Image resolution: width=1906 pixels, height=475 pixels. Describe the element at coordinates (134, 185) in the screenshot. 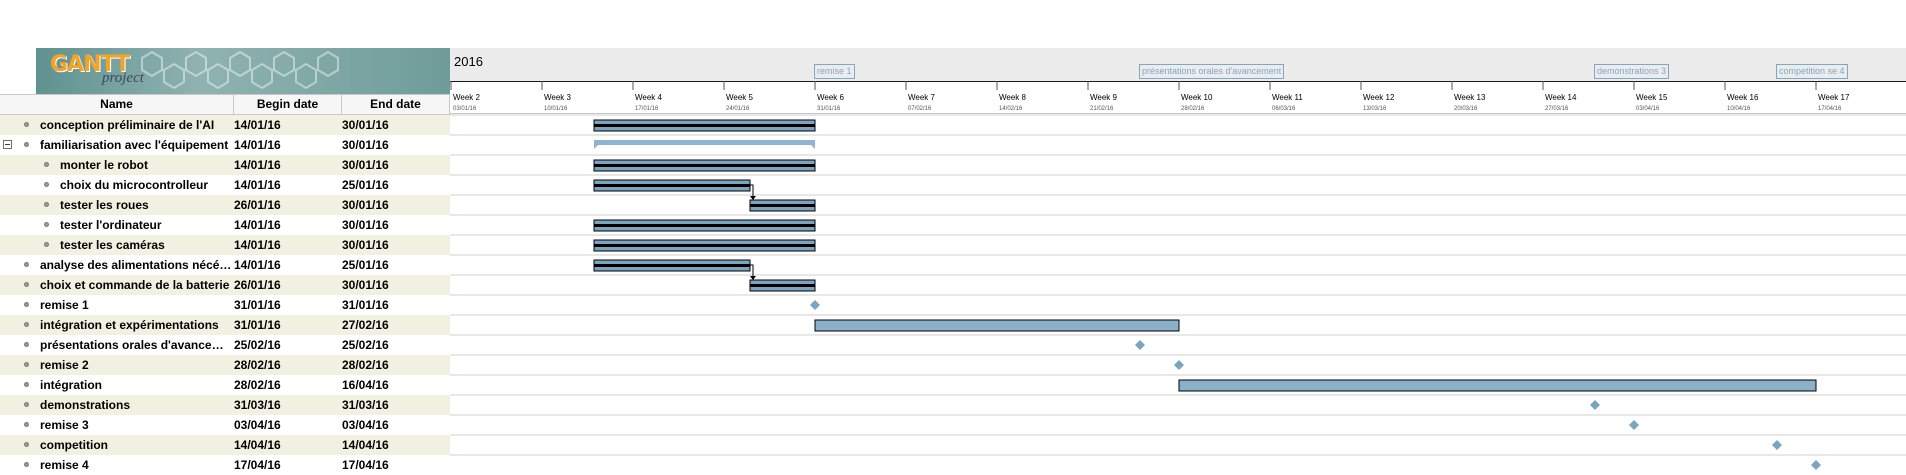

I see `task-name: choix du microcontrolleur` at that location.